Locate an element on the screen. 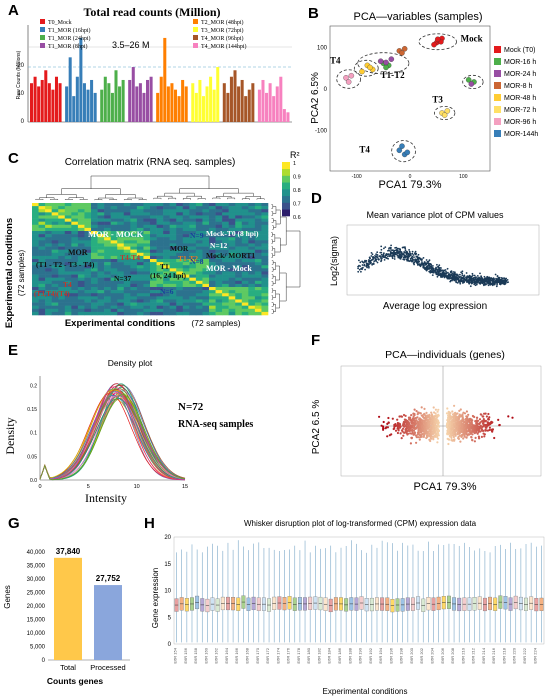  panel-label-d: D is located at coordinates (316, 198).